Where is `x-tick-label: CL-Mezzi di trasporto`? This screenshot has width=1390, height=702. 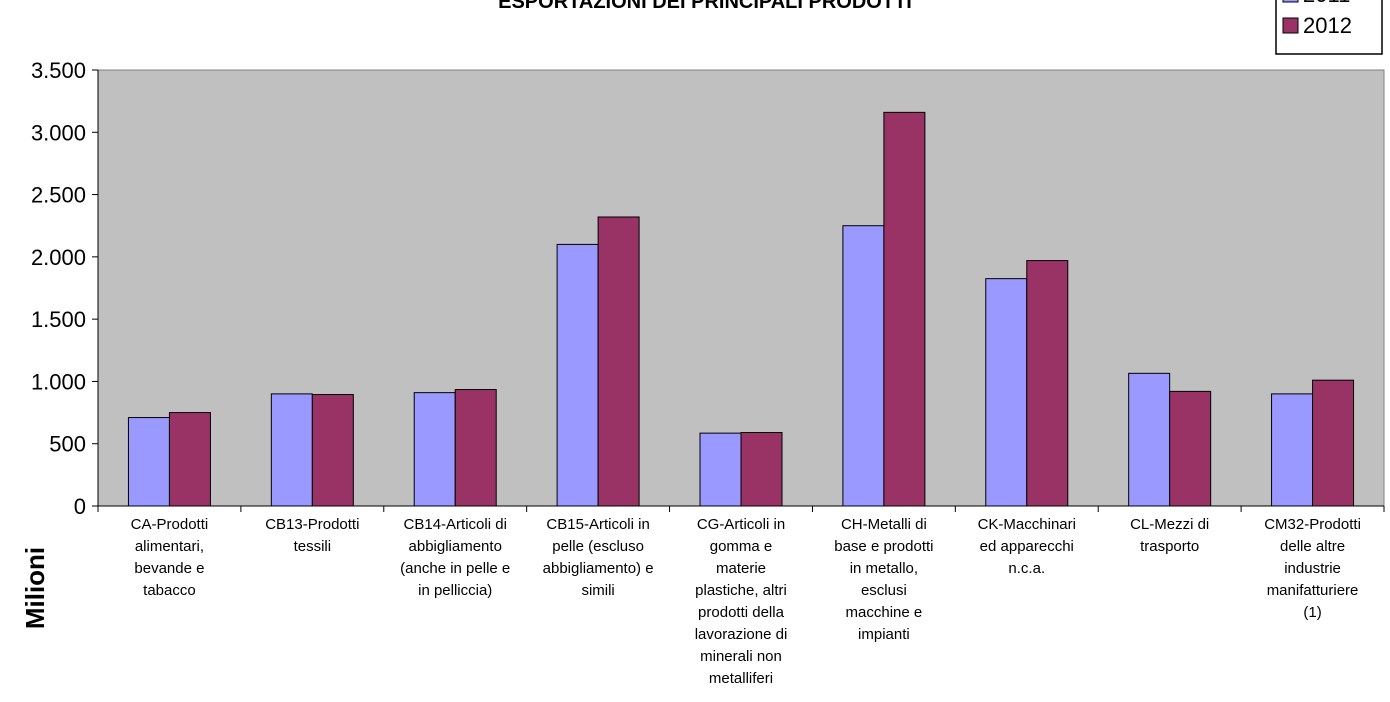 x-tick-label: CL-Mezzi di trasporto is located at coordinates (1169, 535).